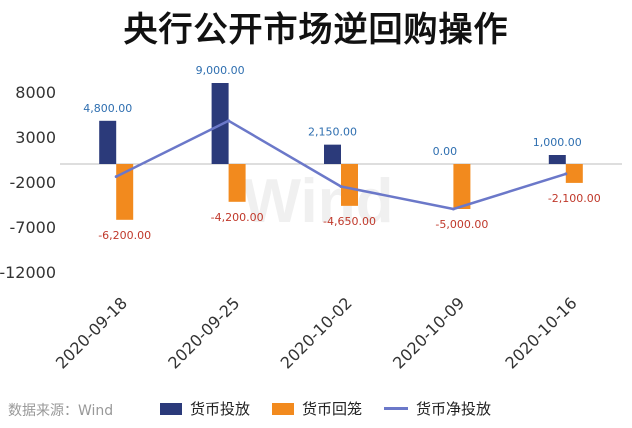 The width and height of the screenshot is (632, 428). What do you see at coordinates (33, 227) in the screenshot?
I see `y-tick-label: -7000` at bounding box center [33, 227].